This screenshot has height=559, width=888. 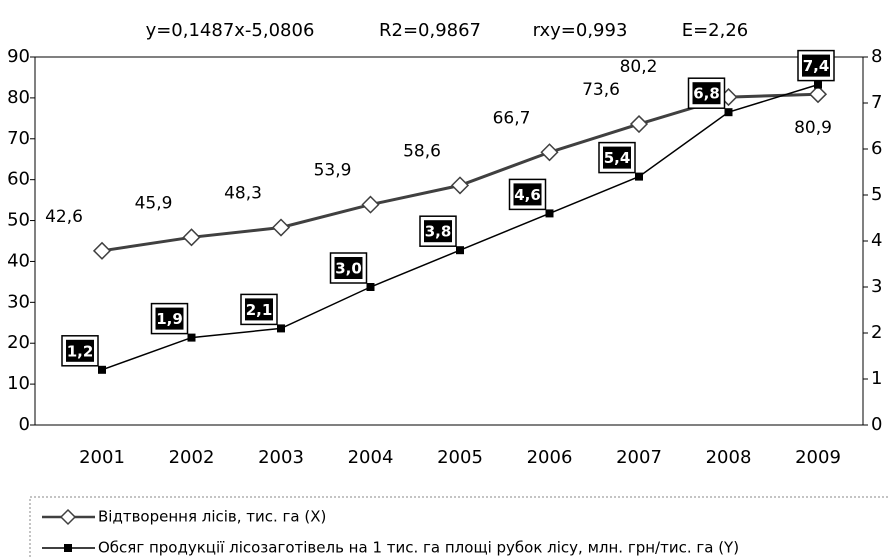 I want to click on annotation: y=0,1487x-5,0806, so click(x=230, y=30).